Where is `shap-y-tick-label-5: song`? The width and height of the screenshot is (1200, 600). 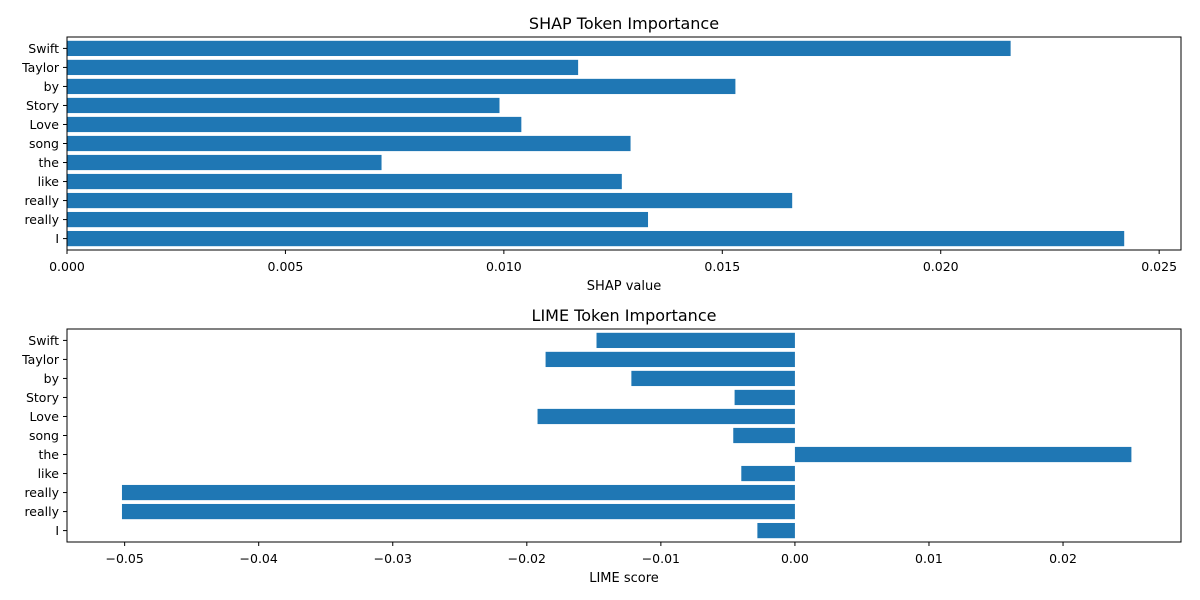
shap-y-tick-label-5: song is located at coordinates (44, 143).